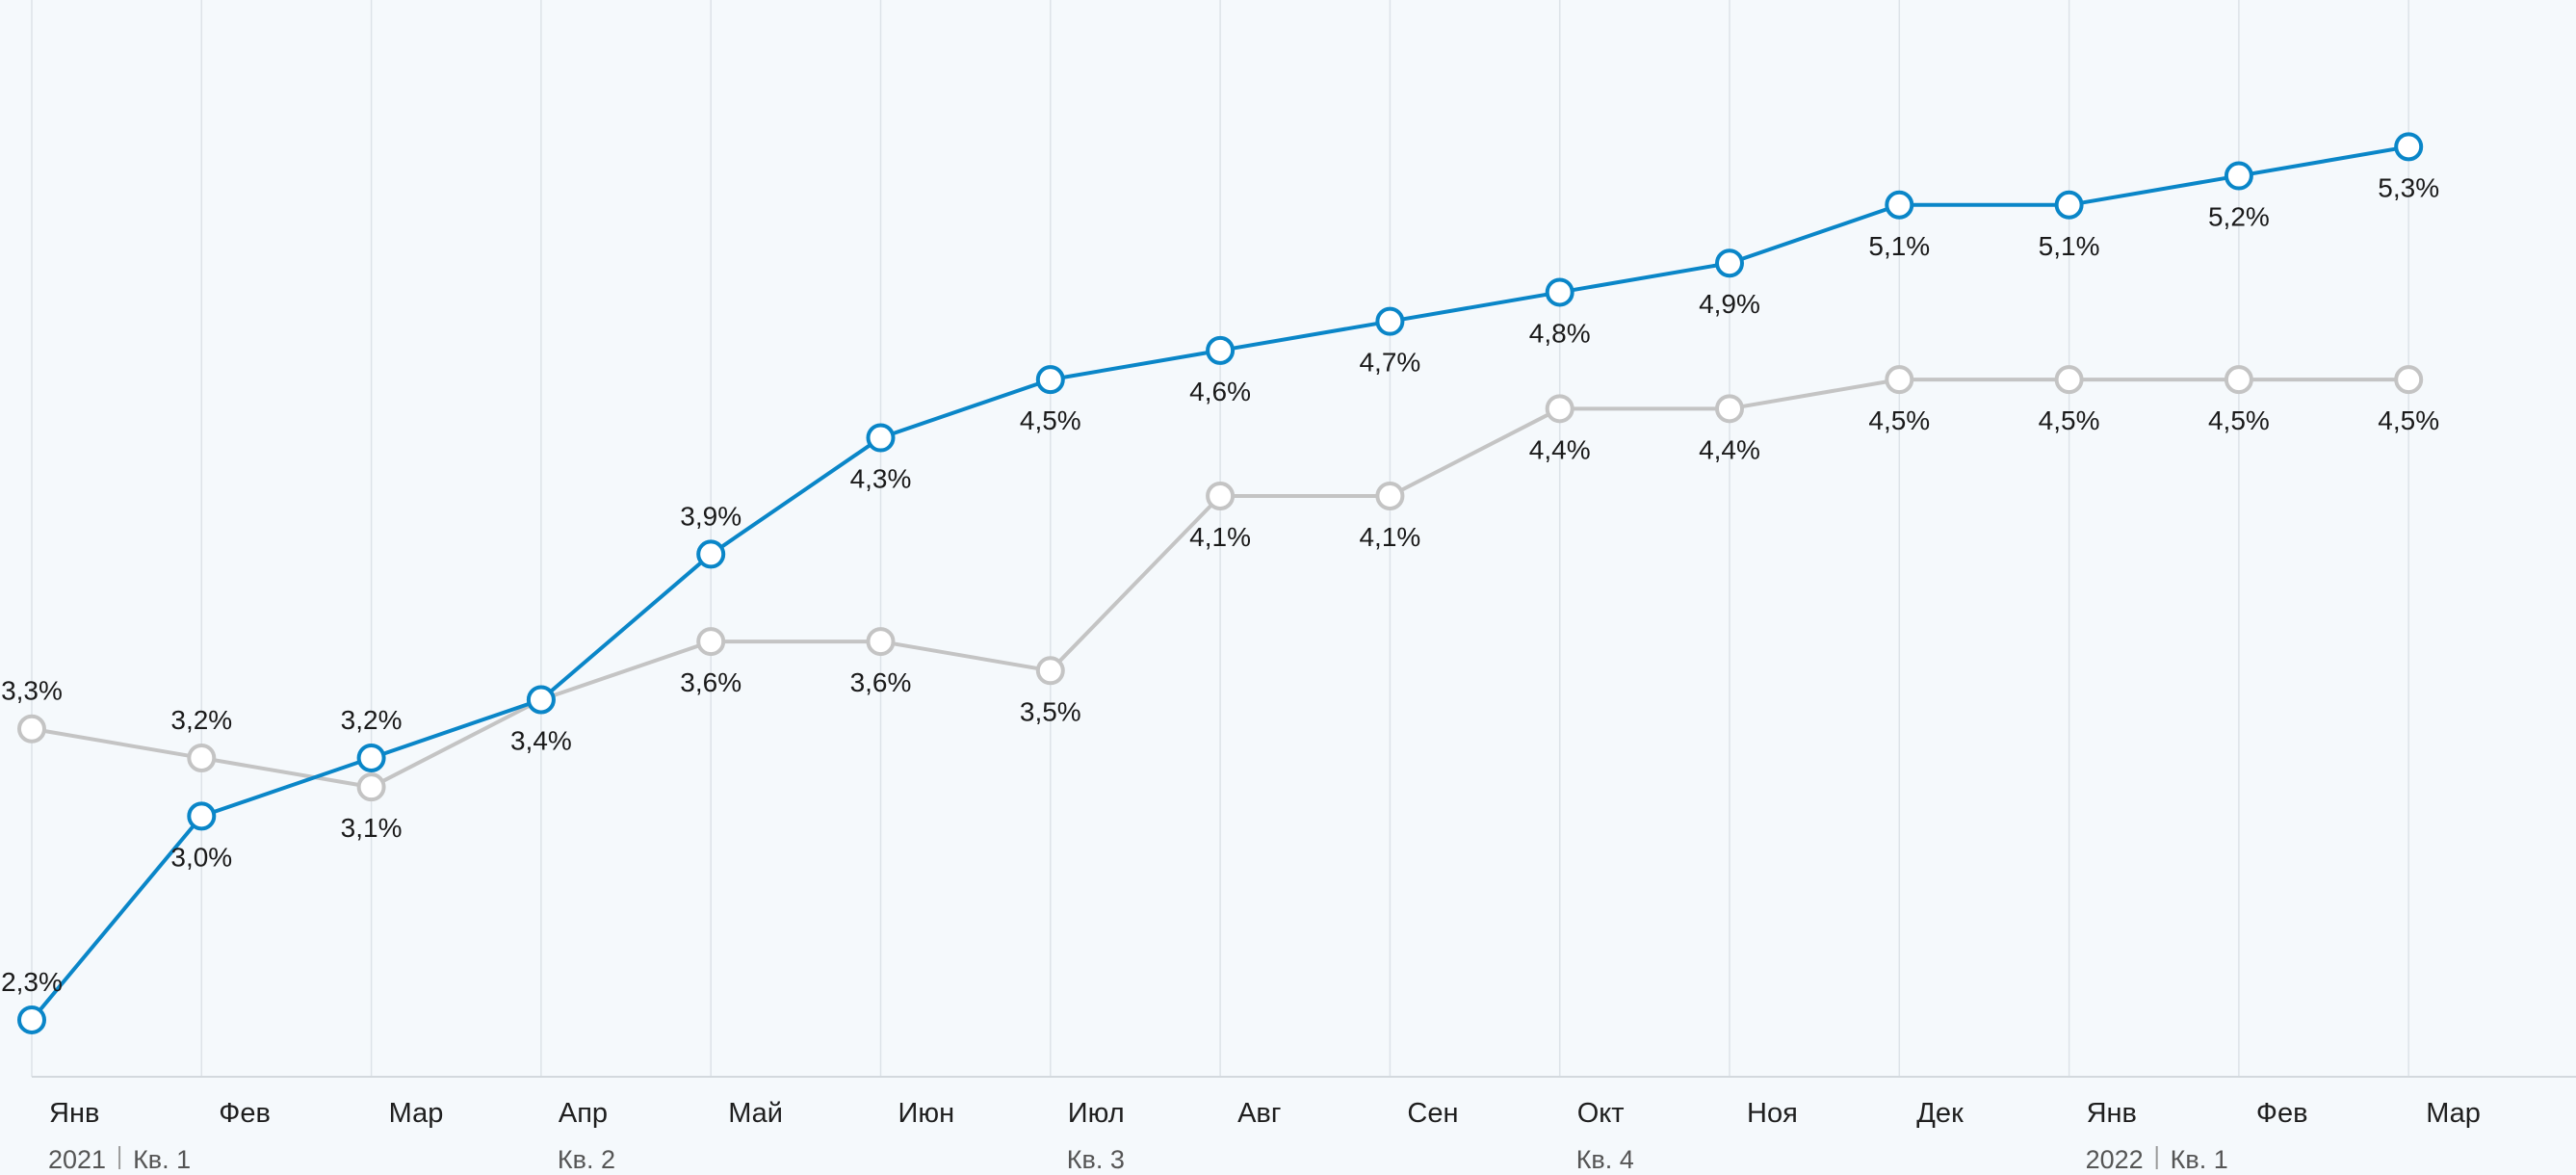  Describe the element at coordinates (1259, 1113) in the screenshot. I see `x-tick-label: Авг` at that location.